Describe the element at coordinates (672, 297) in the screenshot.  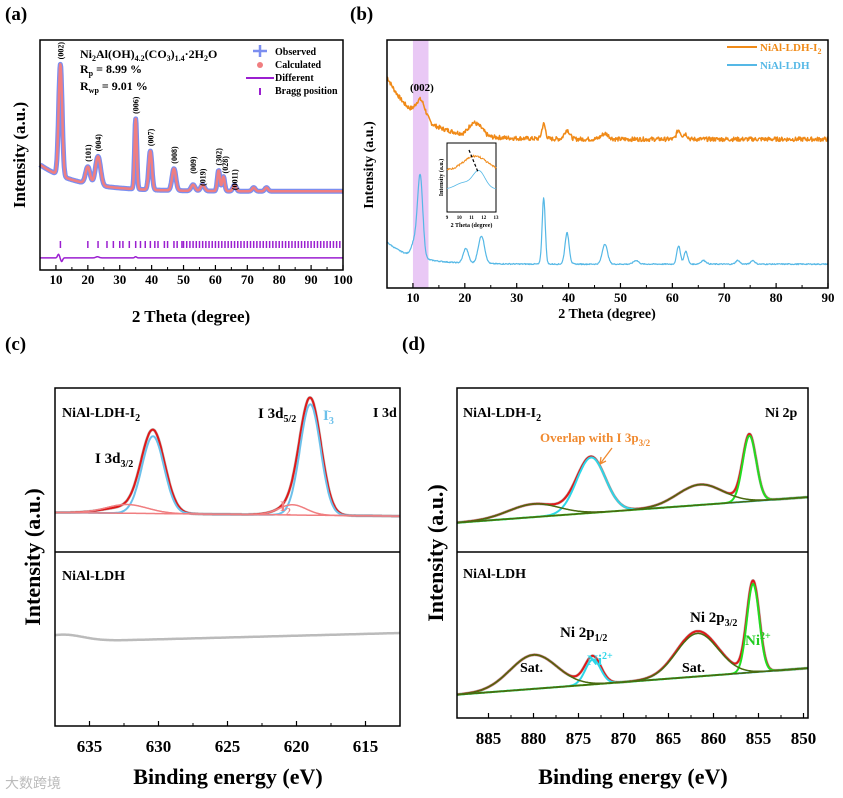
I see `b-x-tick-label: 60` at that location.